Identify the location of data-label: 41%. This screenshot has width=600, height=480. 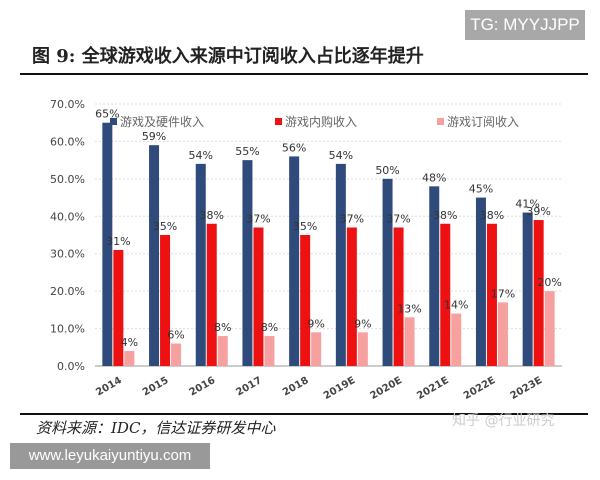
(527, 204).